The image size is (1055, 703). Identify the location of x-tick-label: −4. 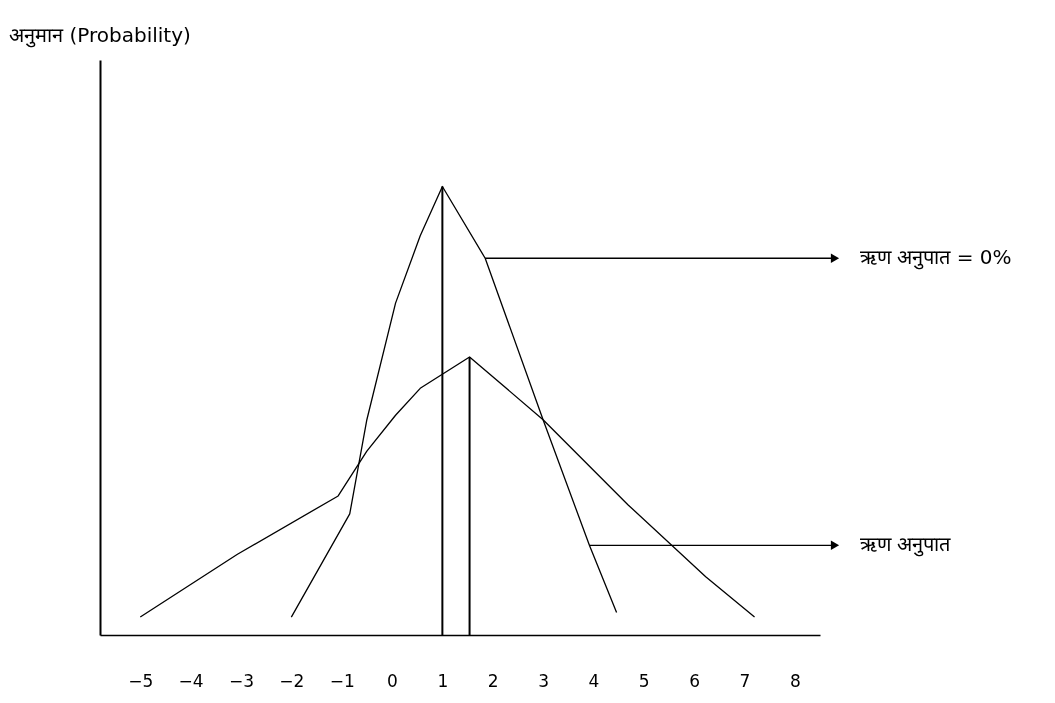
(191, 680).